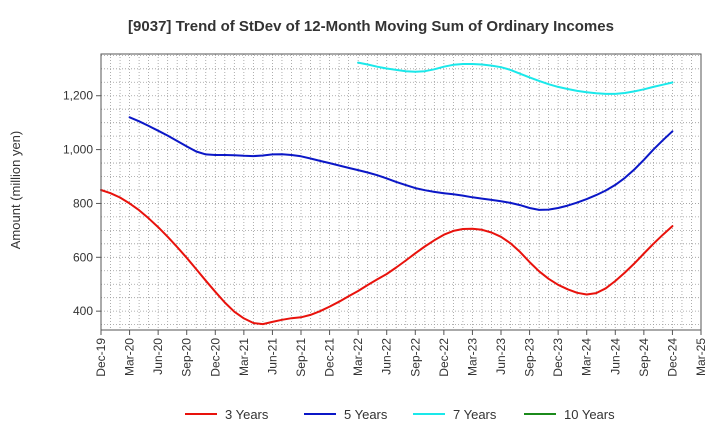 This screenshot has height=440, width=720. What do you see at coordinates (78, 150) in the screenshot?
I see `y-tick-label: 1,000` at bounding box center [78, 150].